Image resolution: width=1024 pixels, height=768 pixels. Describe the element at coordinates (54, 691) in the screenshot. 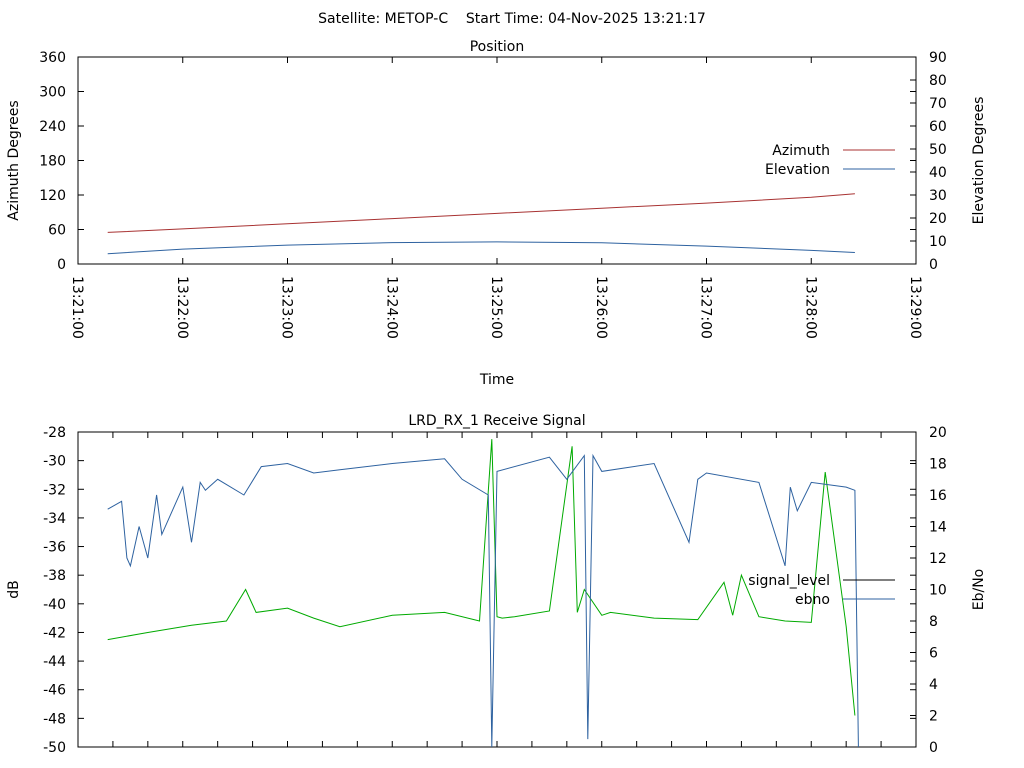

I see `y-left-tick-label: -46` at that location.